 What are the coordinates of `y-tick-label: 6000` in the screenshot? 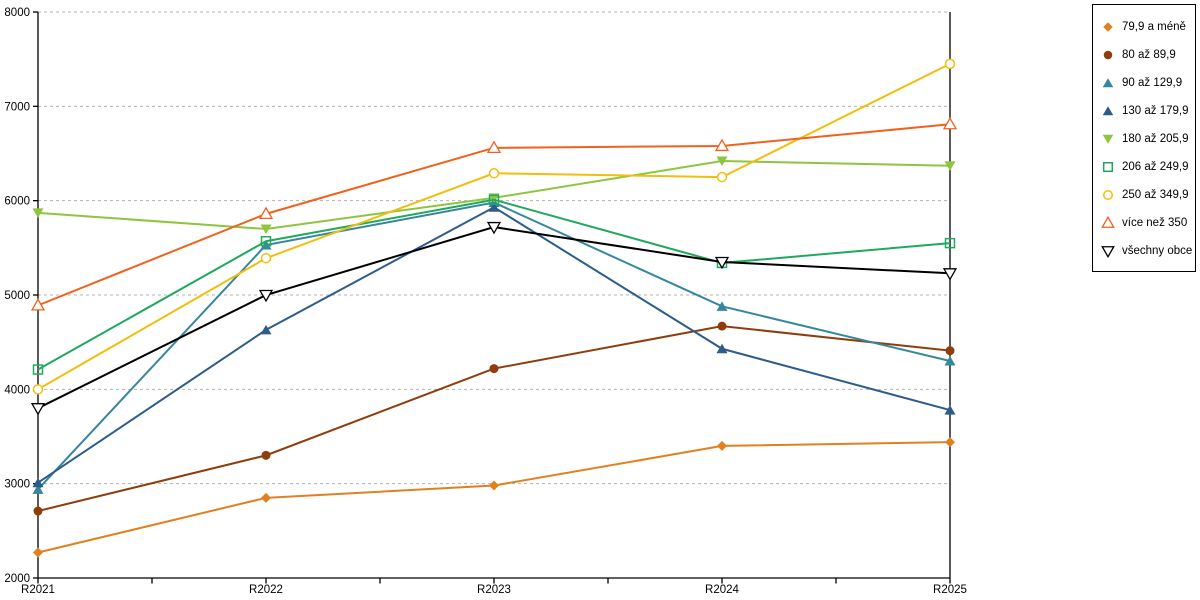 It's located at (17, 202).